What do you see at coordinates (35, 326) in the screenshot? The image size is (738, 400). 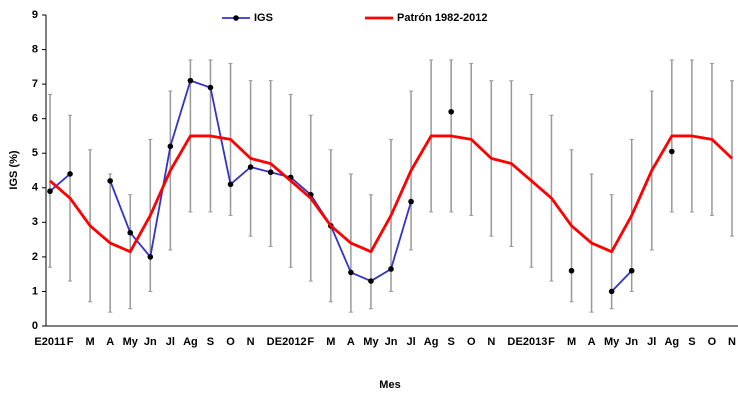 I see `y-tick-label: 0` at bounding box center [35, 326].